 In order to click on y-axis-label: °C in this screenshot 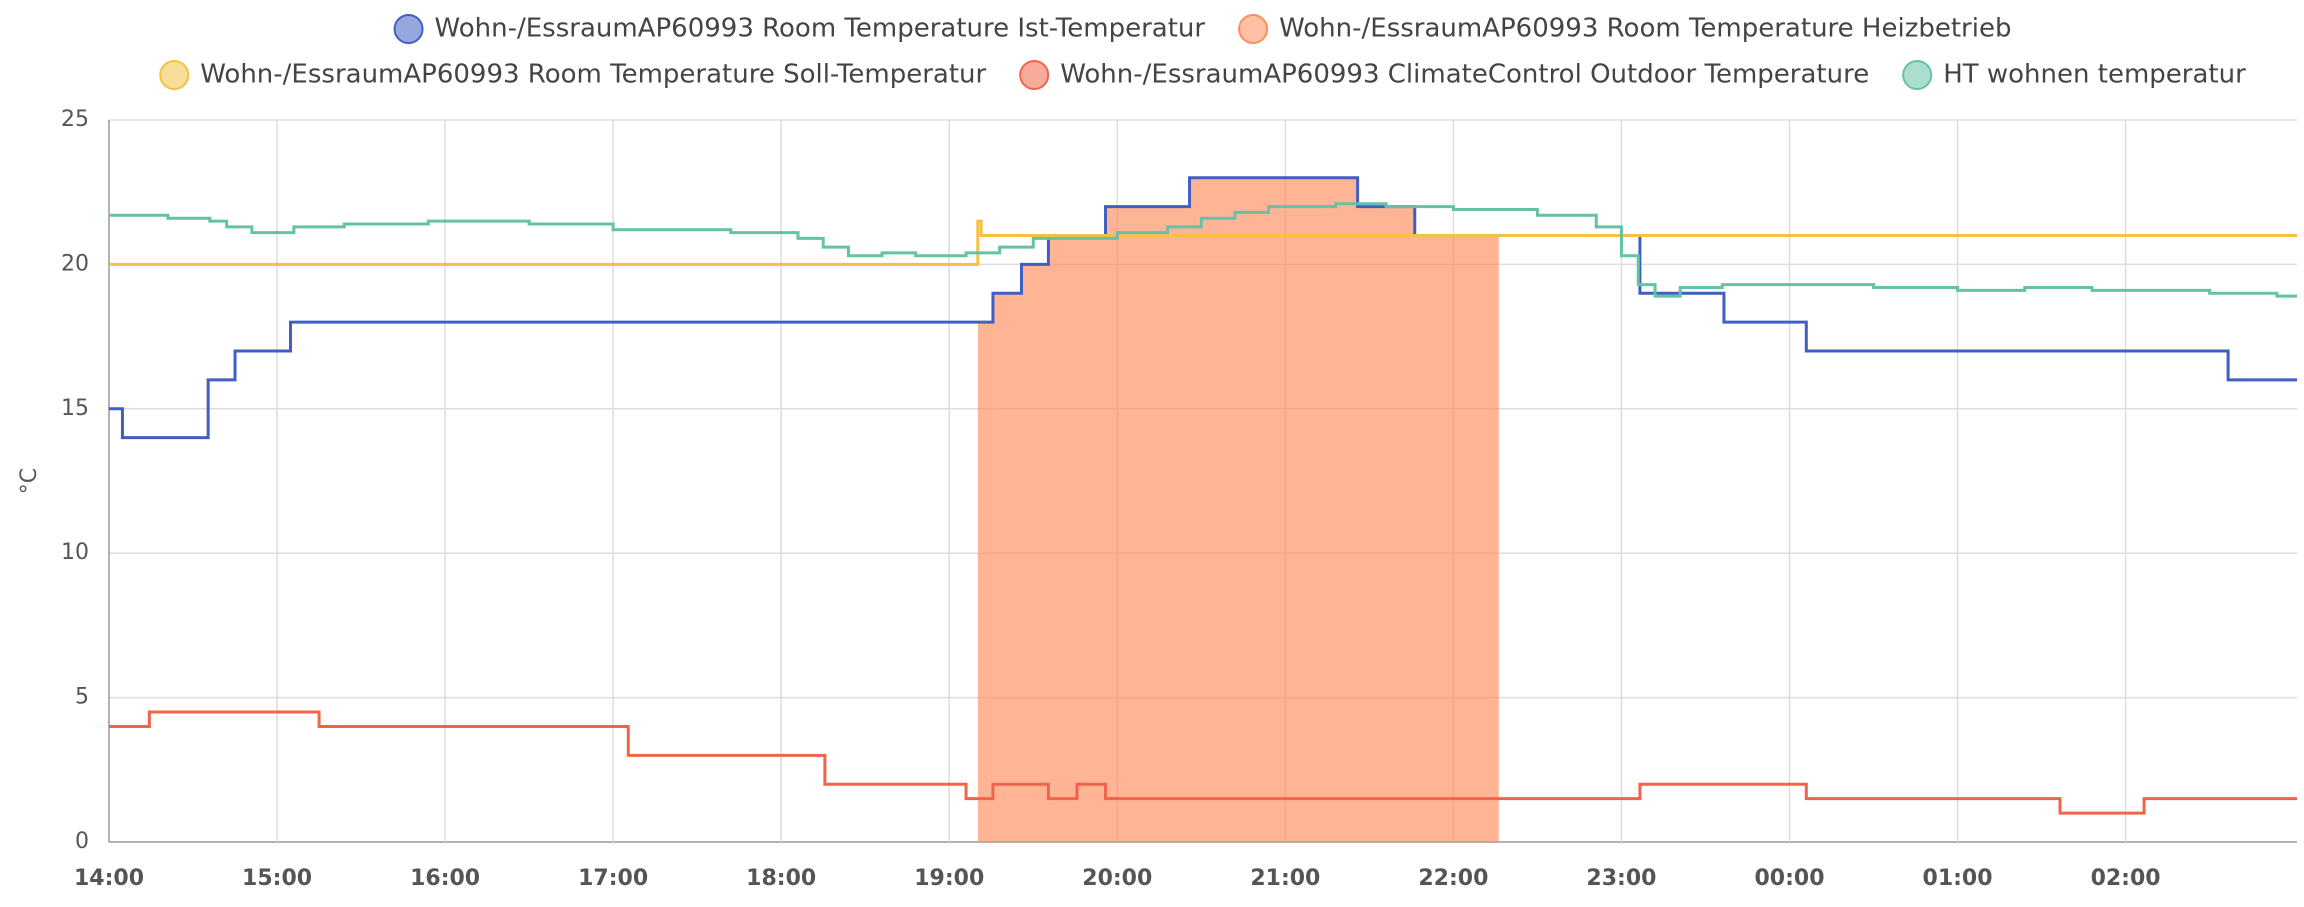, I will do `click(29, 481)`.